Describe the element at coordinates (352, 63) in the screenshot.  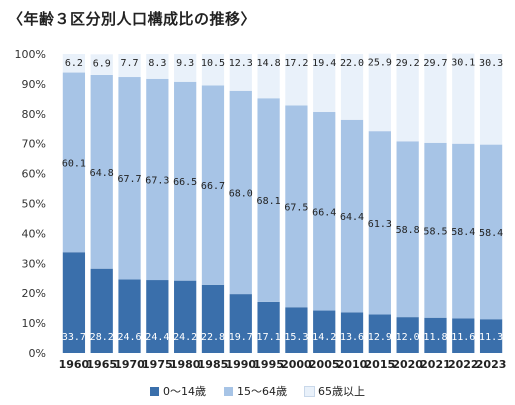
I see `data-label: 22.0` at that location.